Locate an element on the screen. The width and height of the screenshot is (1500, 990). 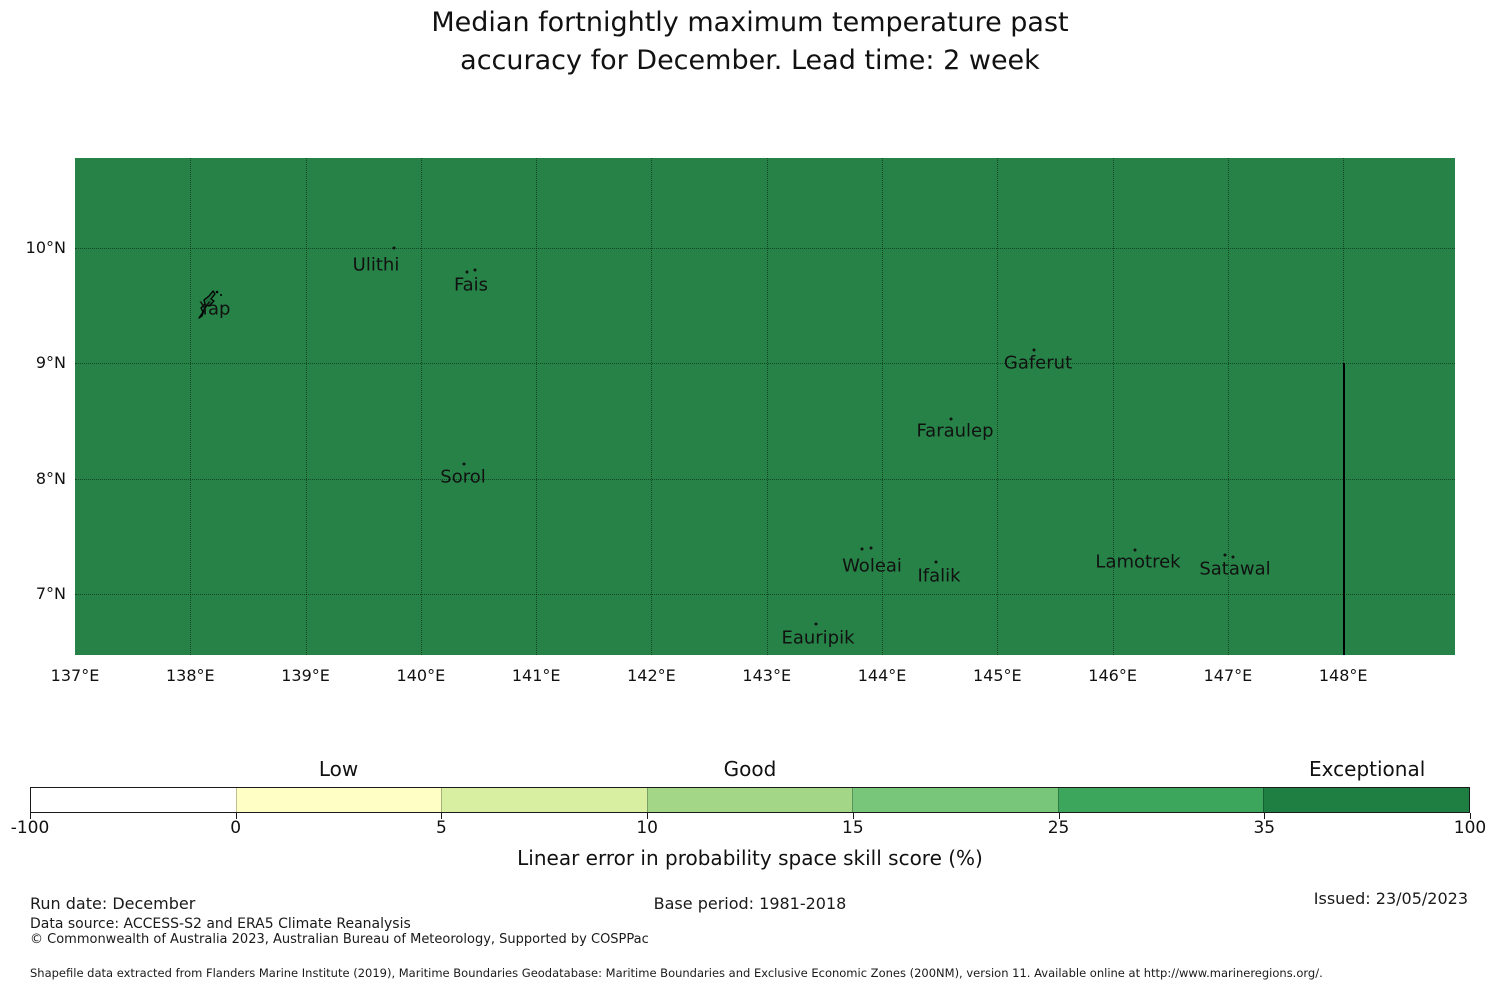
y-tick-label: 7°N is located at coordinates (50, 593).